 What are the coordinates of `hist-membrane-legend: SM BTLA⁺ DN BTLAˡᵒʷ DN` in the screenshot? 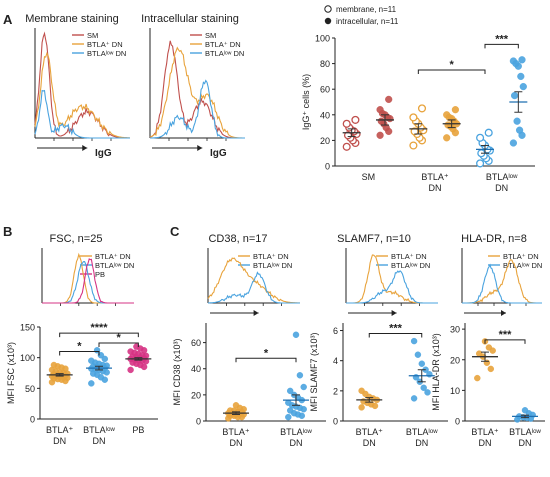 It's located at (99, 44).